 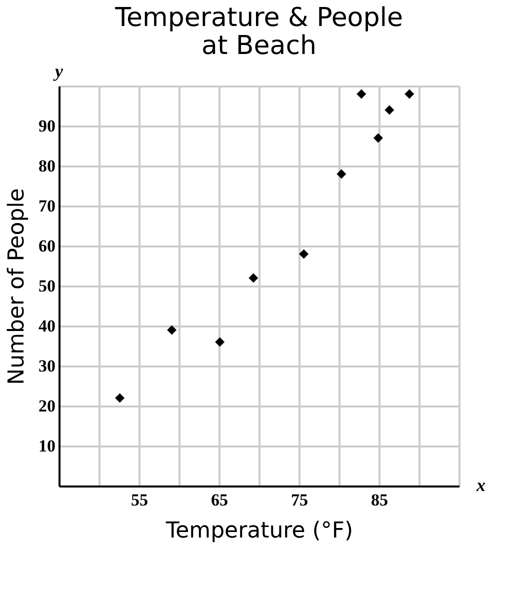 What do you see at coordinates (259, 531) in the screenshot?
I see `x-axis-title: Temperature (°F)` at bounding box center [259, 531].